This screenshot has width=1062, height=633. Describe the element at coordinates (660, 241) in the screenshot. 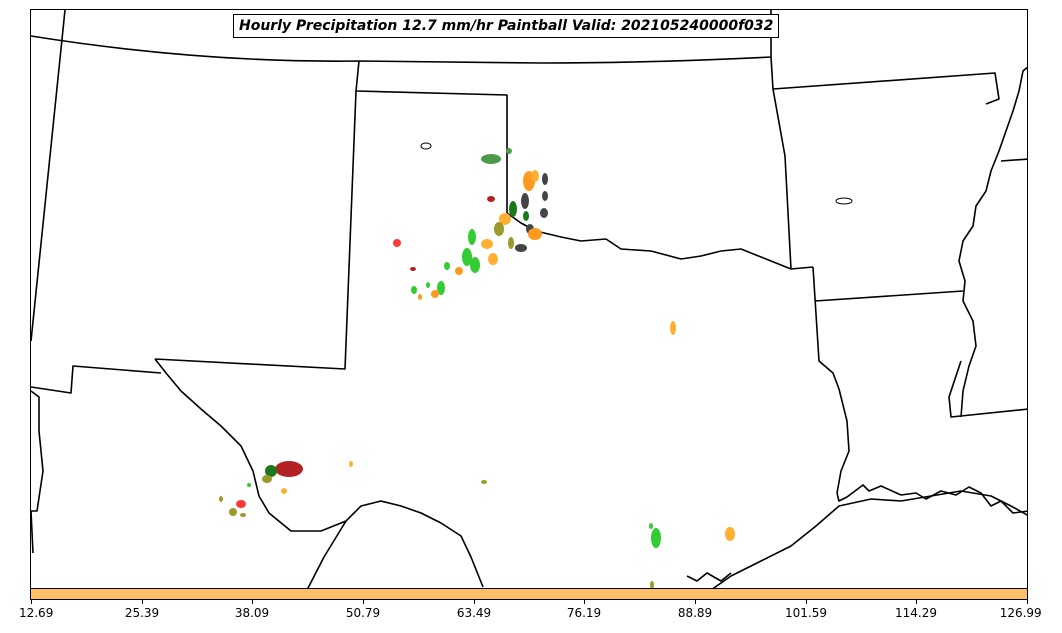

I see `border-red-river` at that location.